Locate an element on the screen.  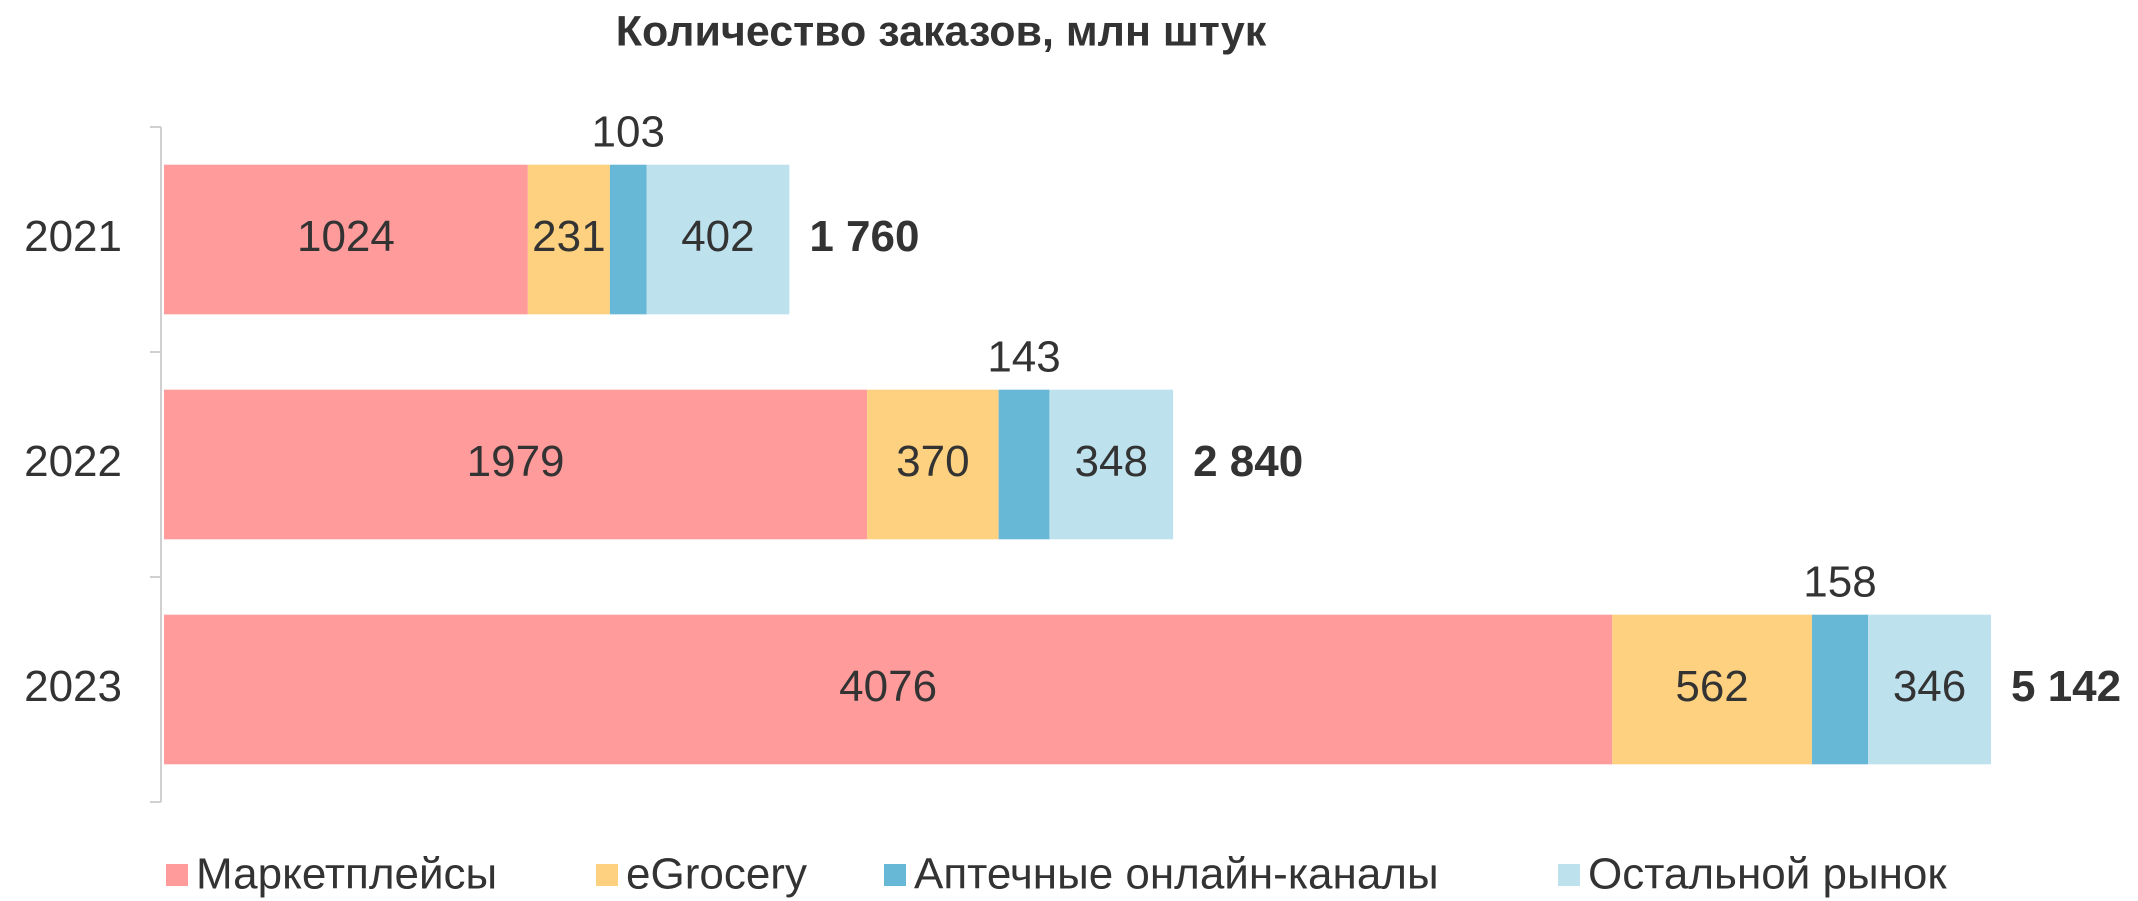
legend-label: Аптечные онлайн-каналы is located at coordinates (1176, 874).